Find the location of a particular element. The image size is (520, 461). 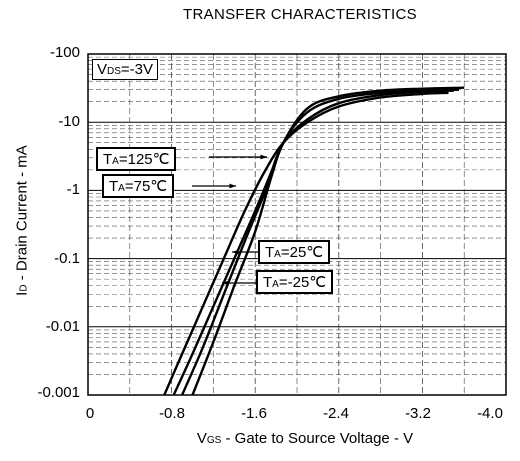

y-tick-label: -0.001 is located at coordinates (58, 392).